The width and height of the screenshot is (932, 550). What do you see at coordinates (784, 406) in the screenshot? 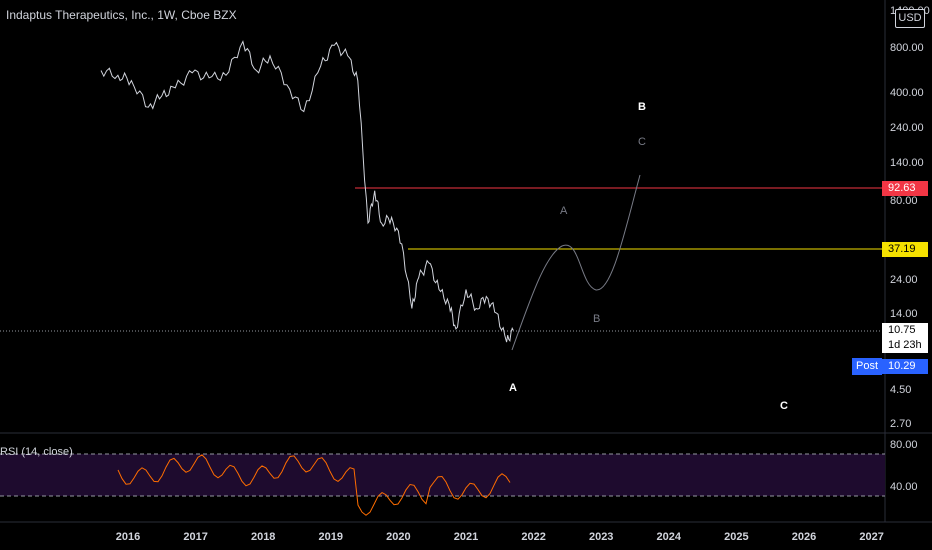
I see `wave-label-c: C` at bounding box center [784, 406].